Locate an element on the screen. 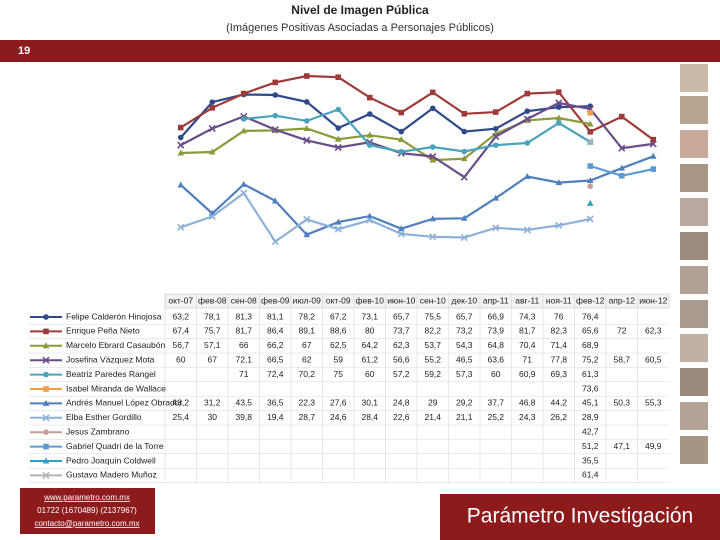 The image size is (720, 540). table-value: 31,2 is located at coordinates (212, 403).